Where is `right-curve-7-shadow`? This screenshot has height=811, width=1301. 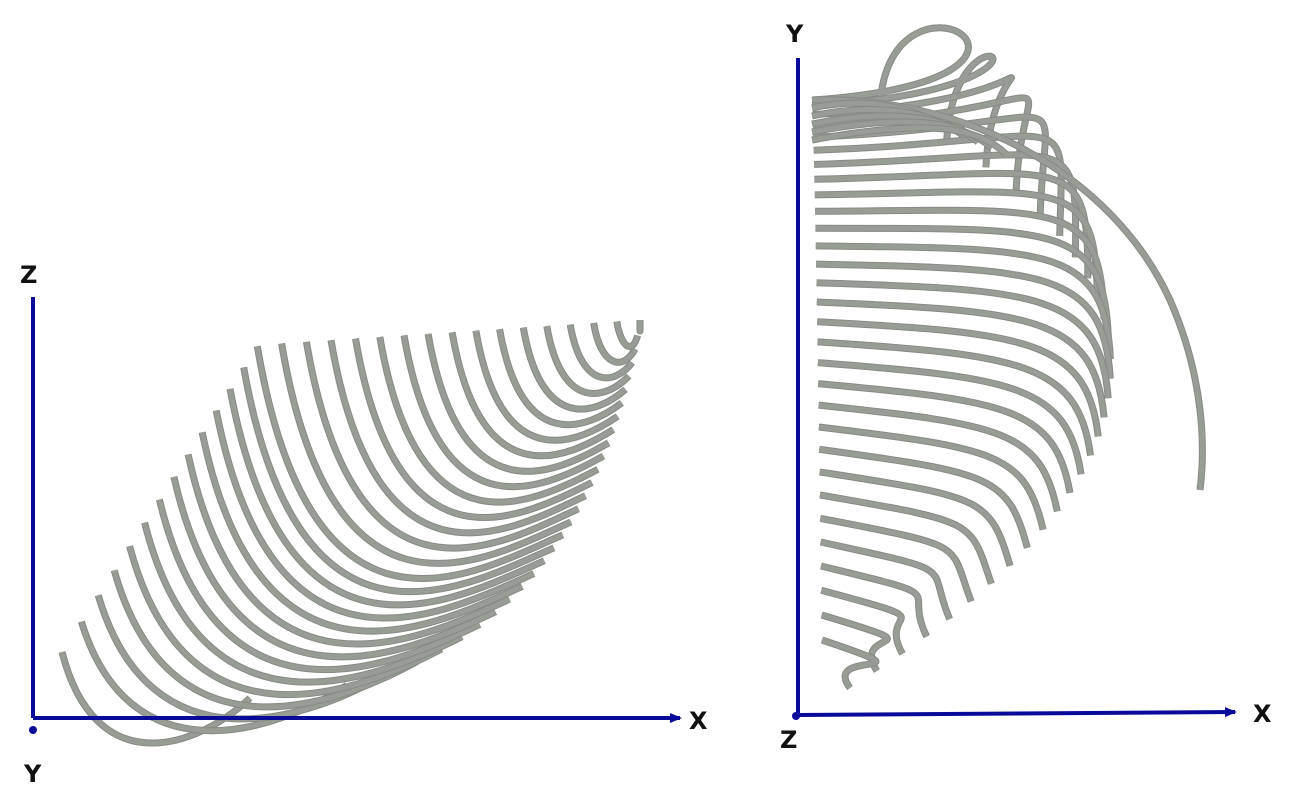 right-curve-7-shadow is located at coordinates (945, 206).